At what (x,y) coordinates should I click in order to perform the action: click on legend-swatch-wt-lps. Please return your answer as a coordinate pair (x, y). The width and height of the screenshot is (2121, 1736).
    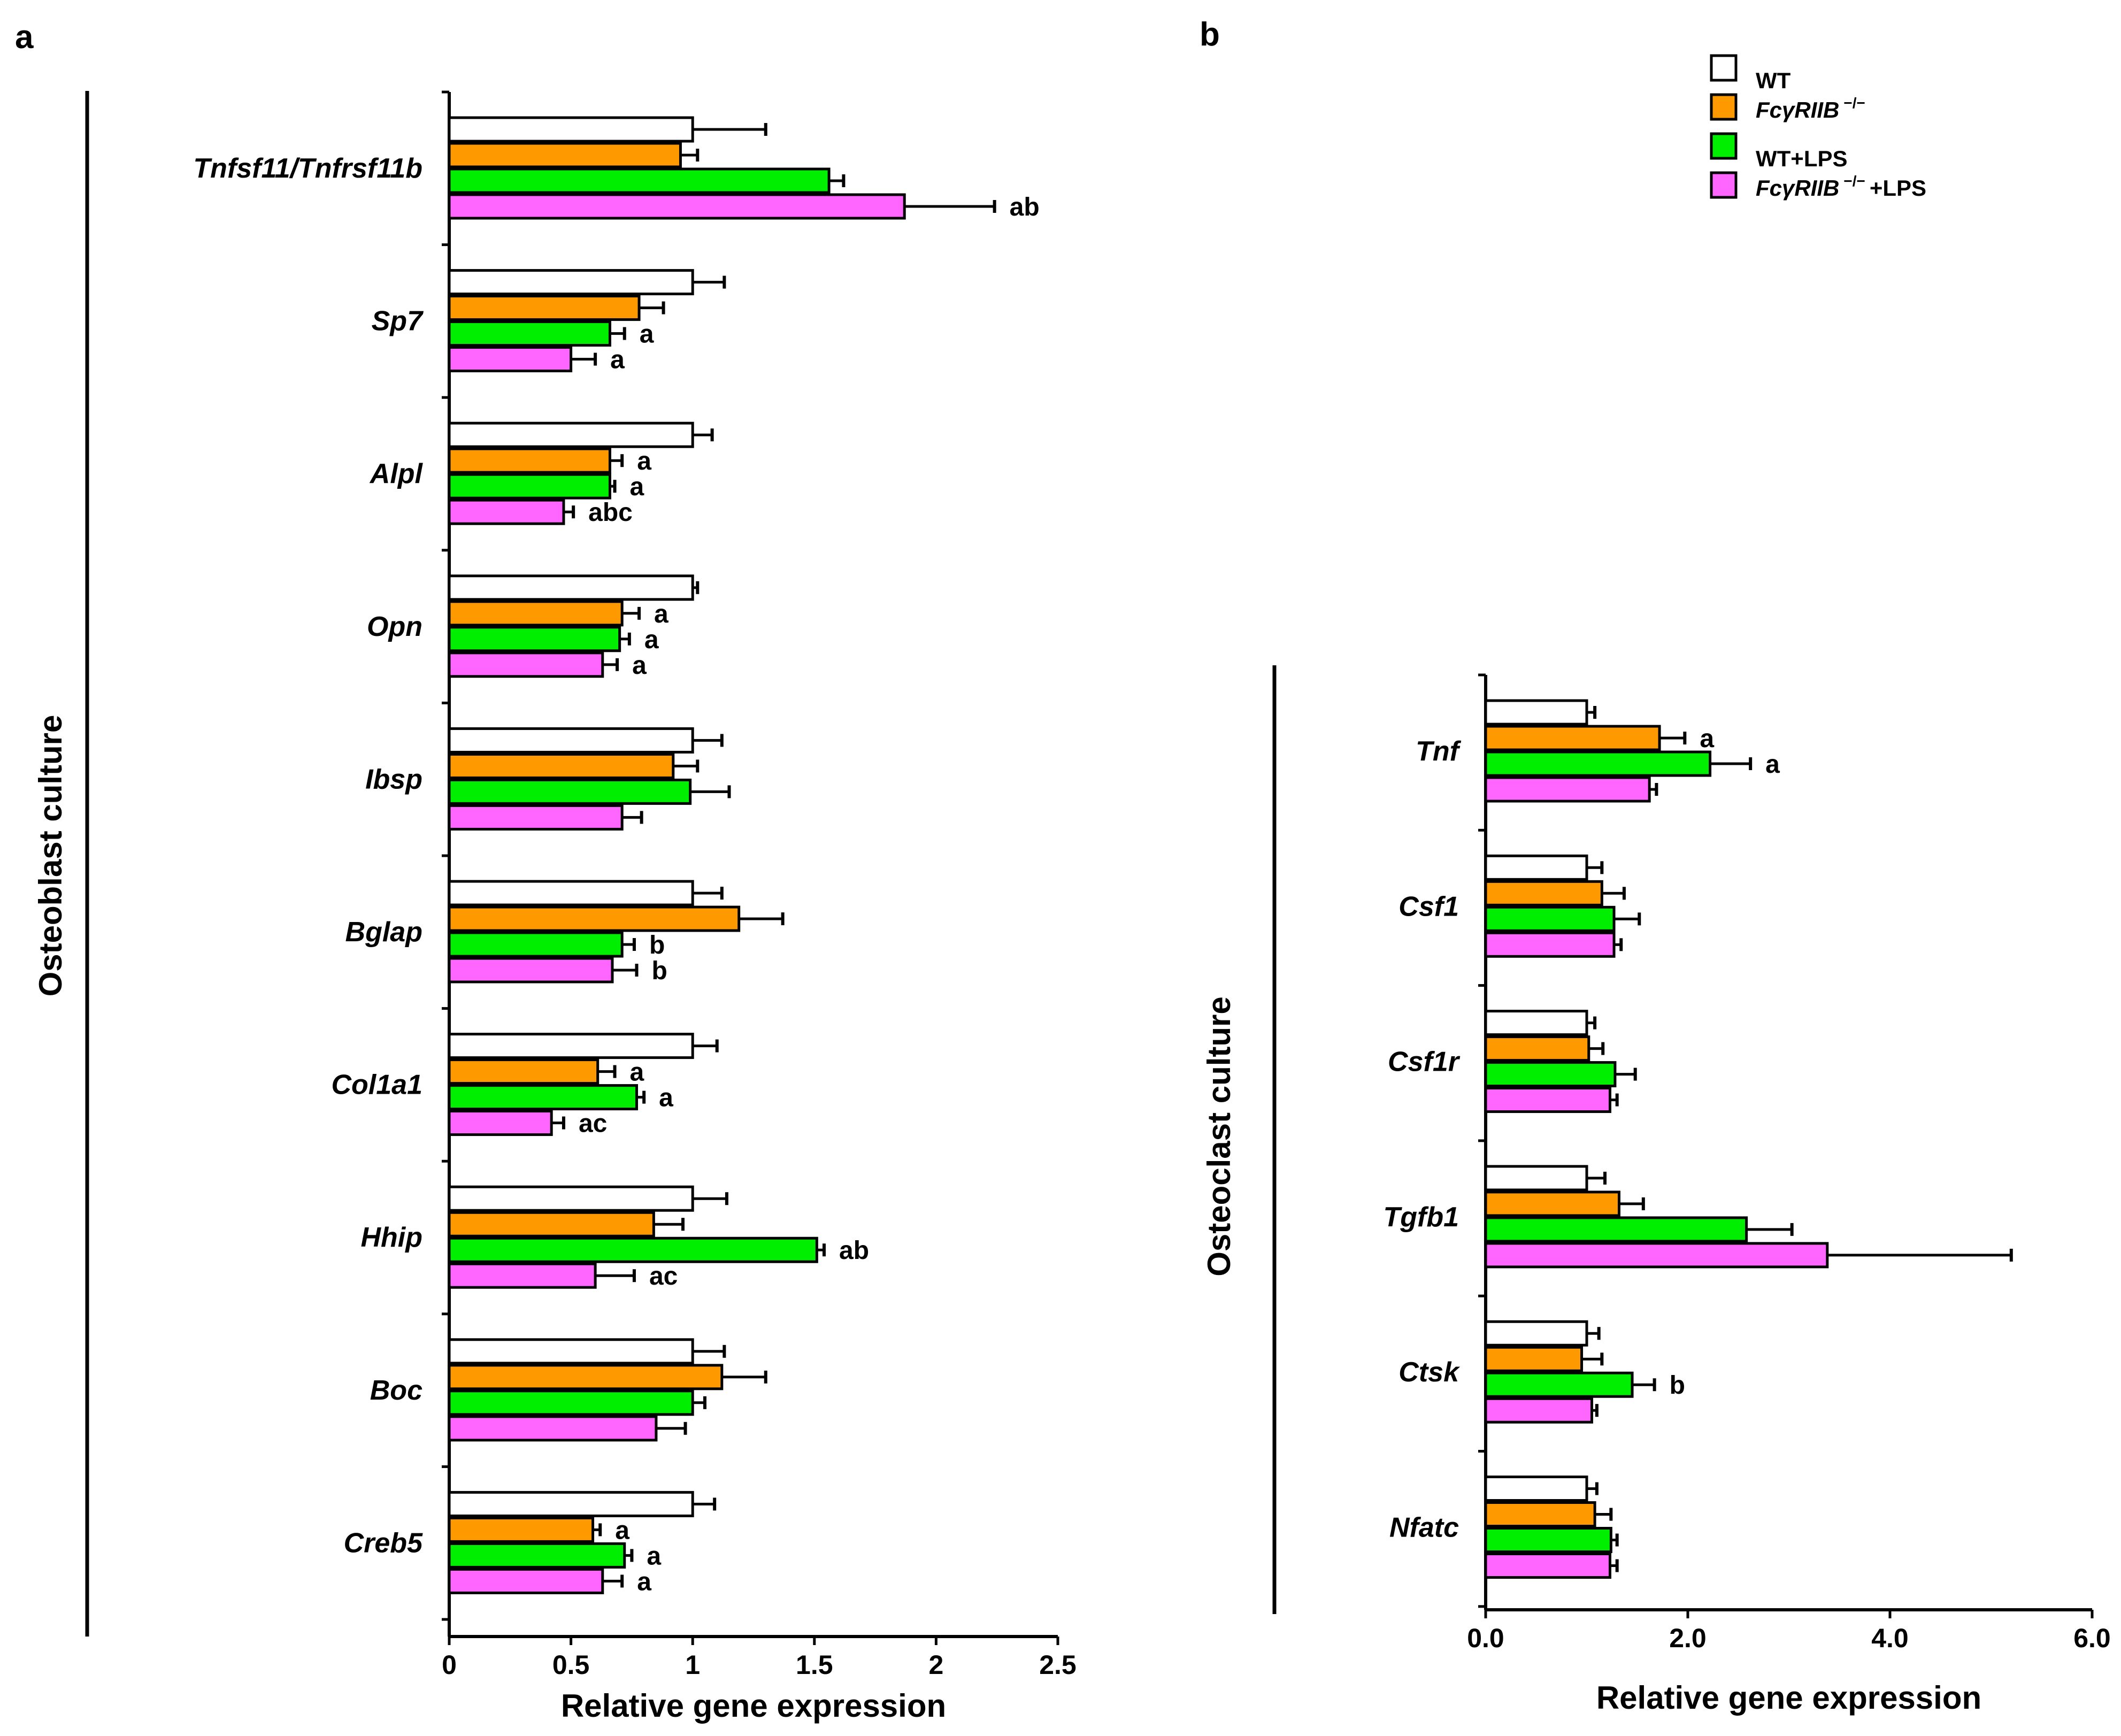
    Looking at the image, I should click on (1724, 146).